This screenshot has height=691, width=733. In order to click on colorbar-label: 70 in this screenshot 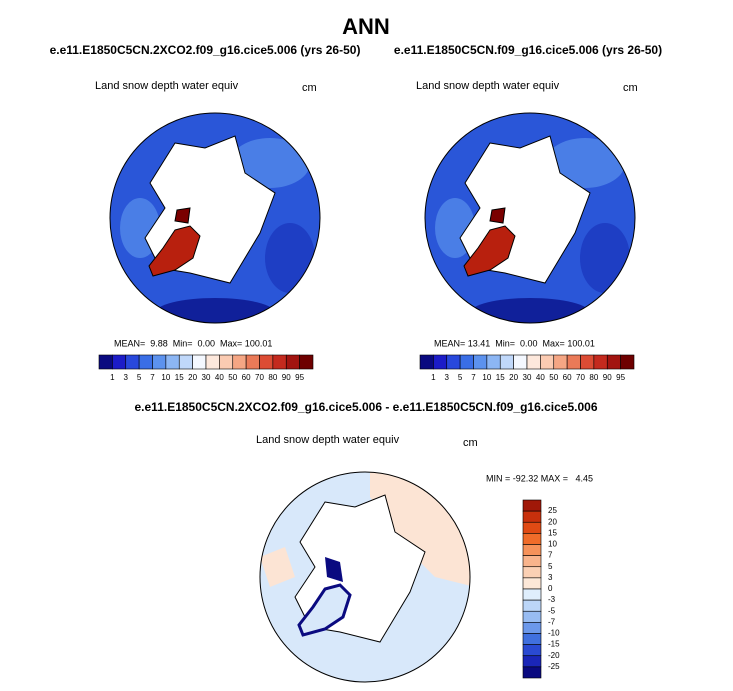, I will do `click(259, 377)`.